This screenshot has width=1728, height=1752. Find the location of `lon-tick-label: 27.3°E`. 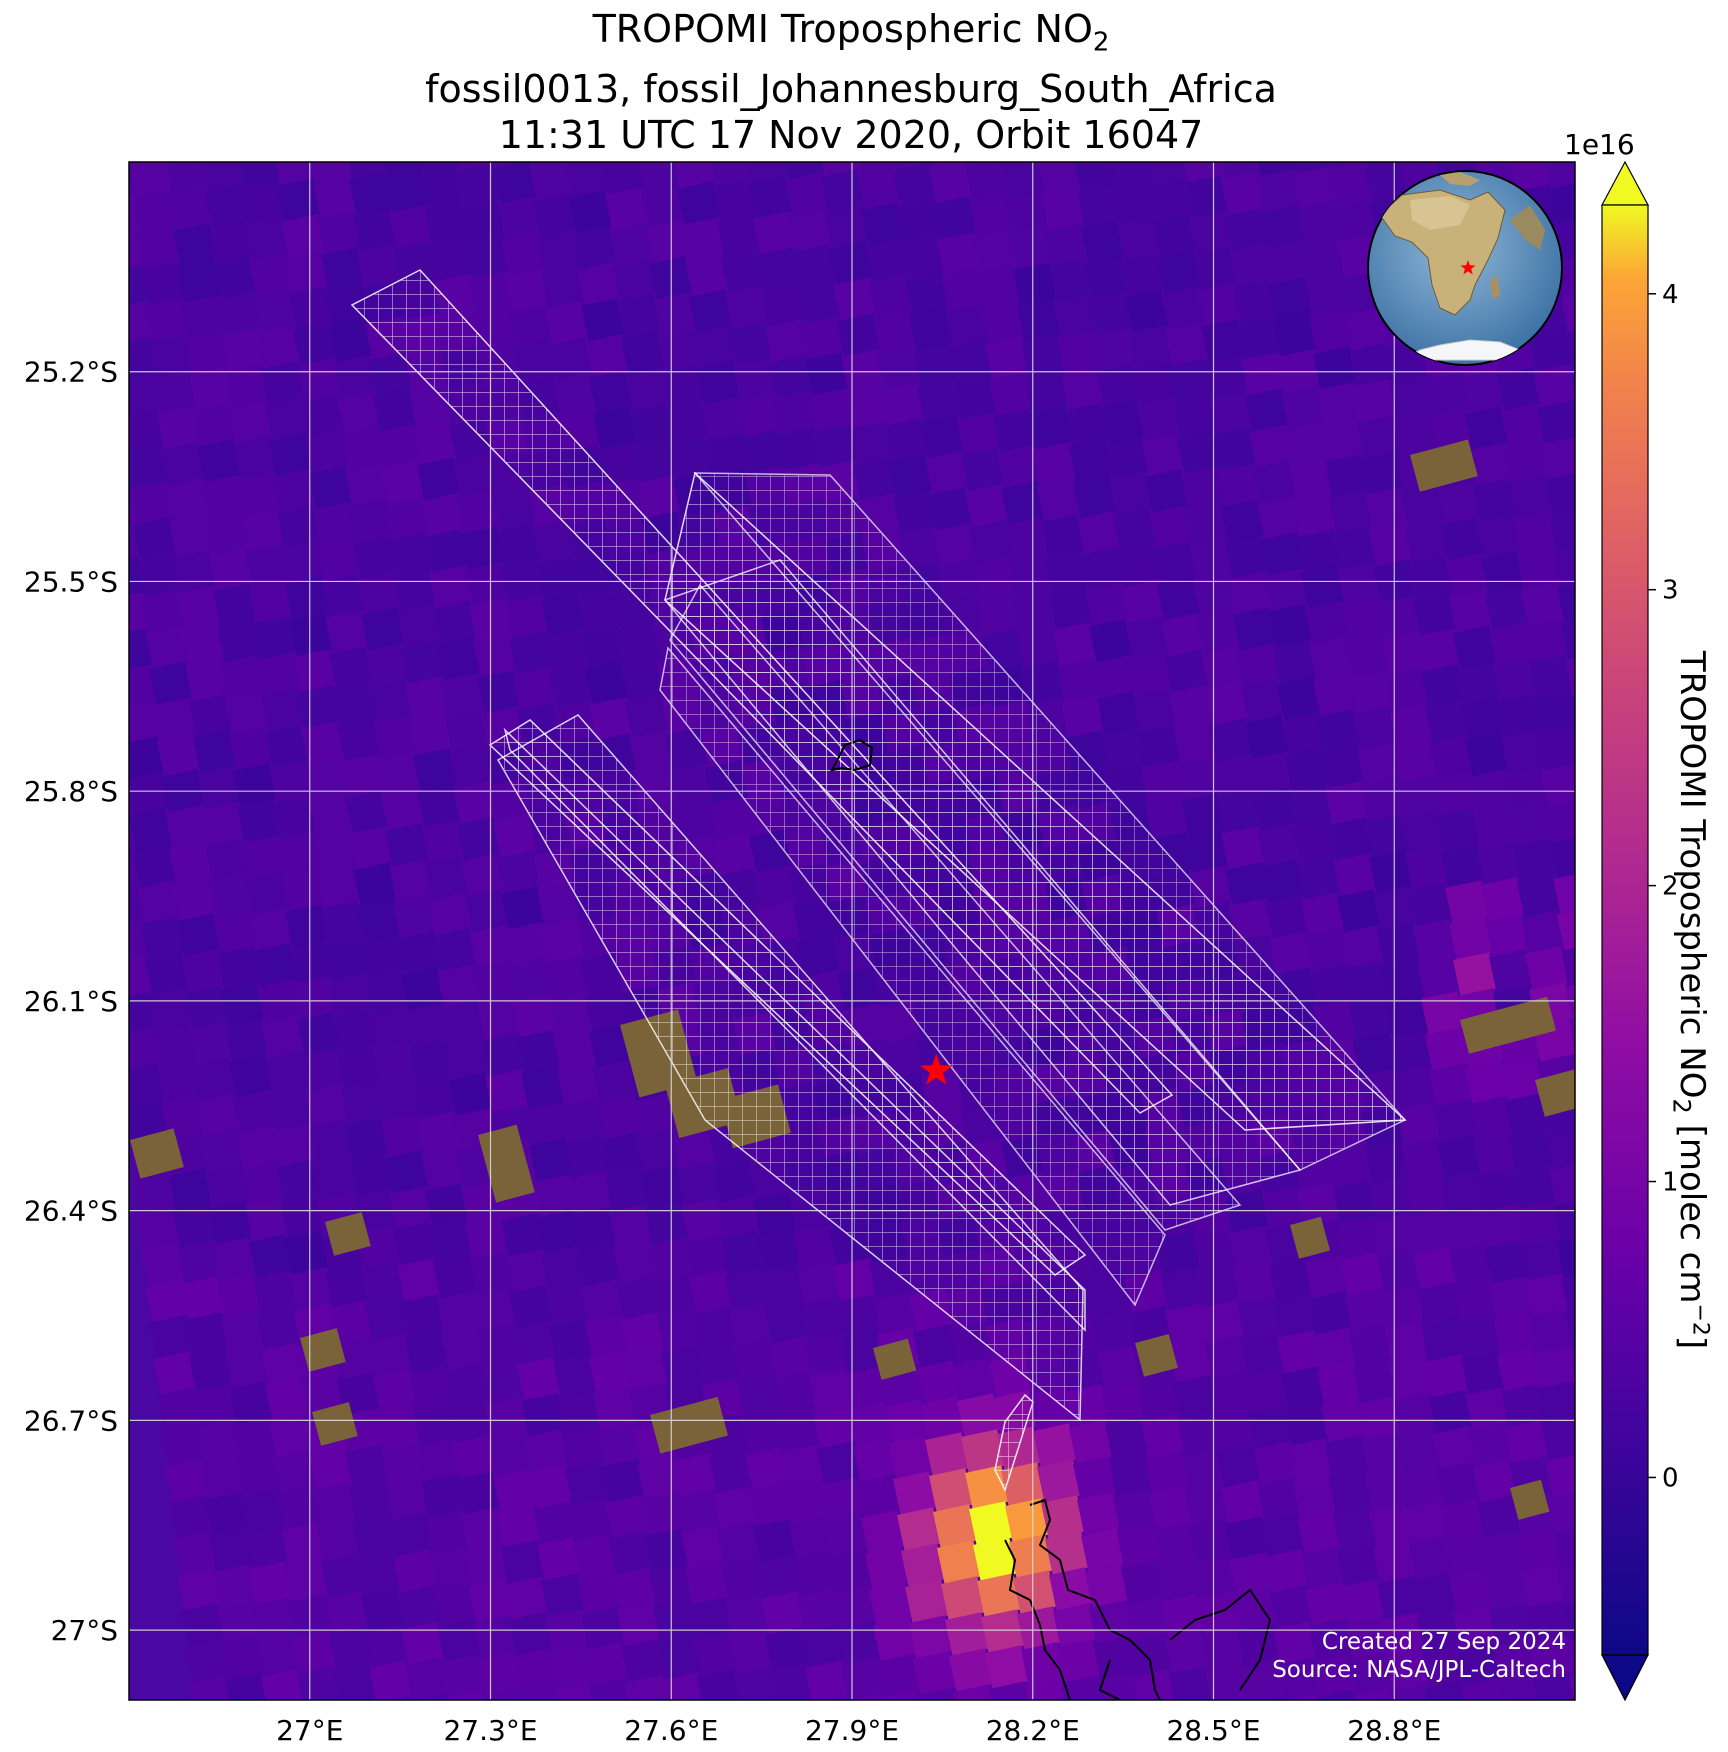

lon-tick-label: 27.3°E is located at coordinates (490, 1730).